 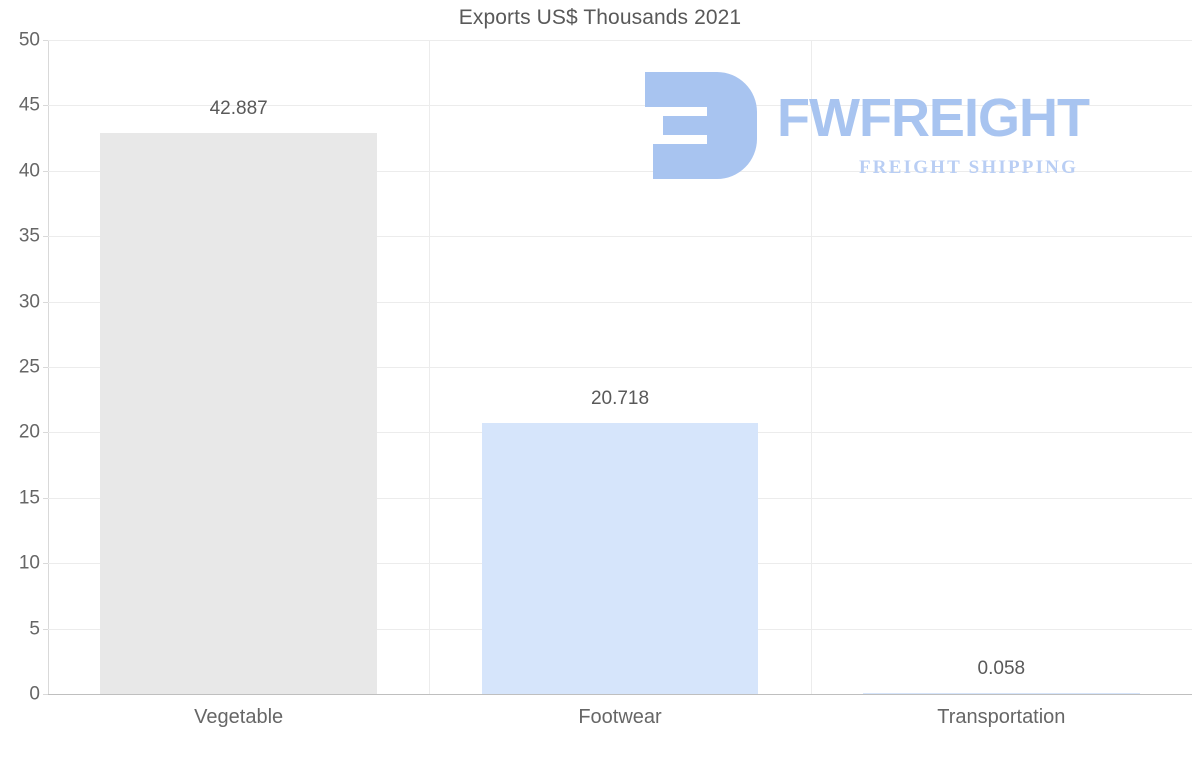 What do you see at coordinates (1001, 717) in the screenshot?
I see `x-axis-label-transportation: Transportation` at bounding box center [1001, 717].